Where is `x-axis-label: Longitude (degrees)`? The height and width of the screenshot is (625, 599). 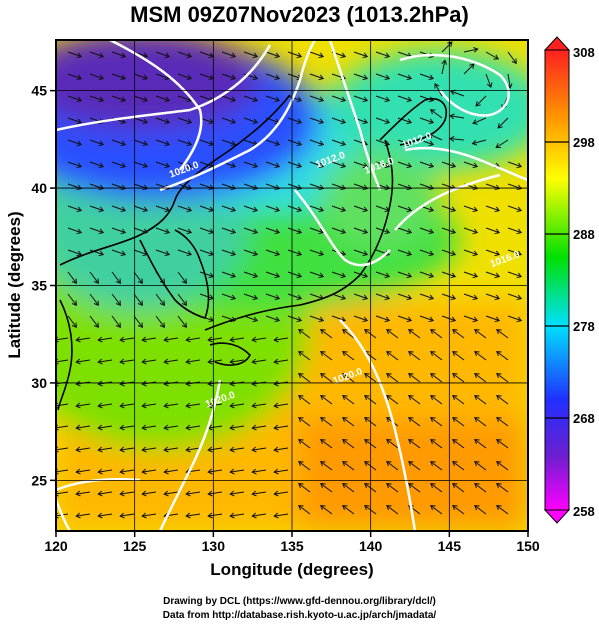 x-axis-label: Longitude (degrees) is located at coordinates (291, 569).